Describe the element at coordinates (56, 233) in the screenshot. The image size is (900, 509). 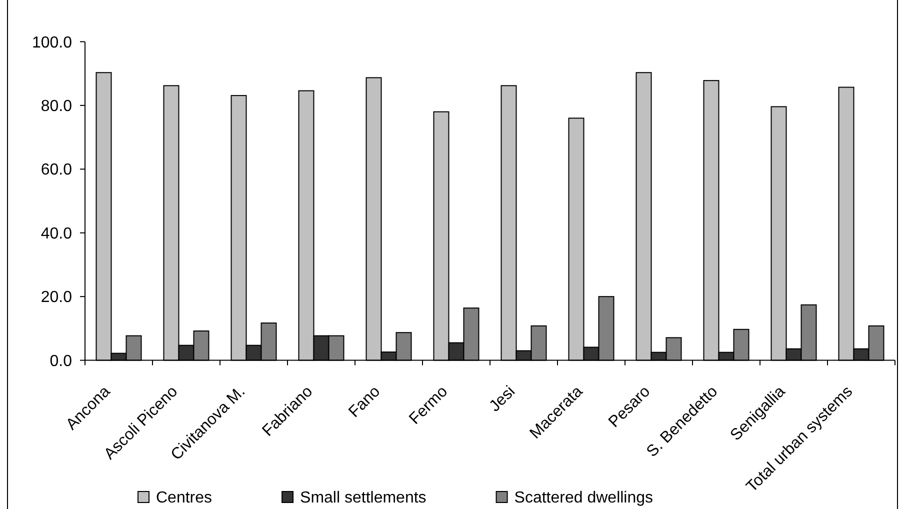
I see `y-tick-label: 40.0` at that location.